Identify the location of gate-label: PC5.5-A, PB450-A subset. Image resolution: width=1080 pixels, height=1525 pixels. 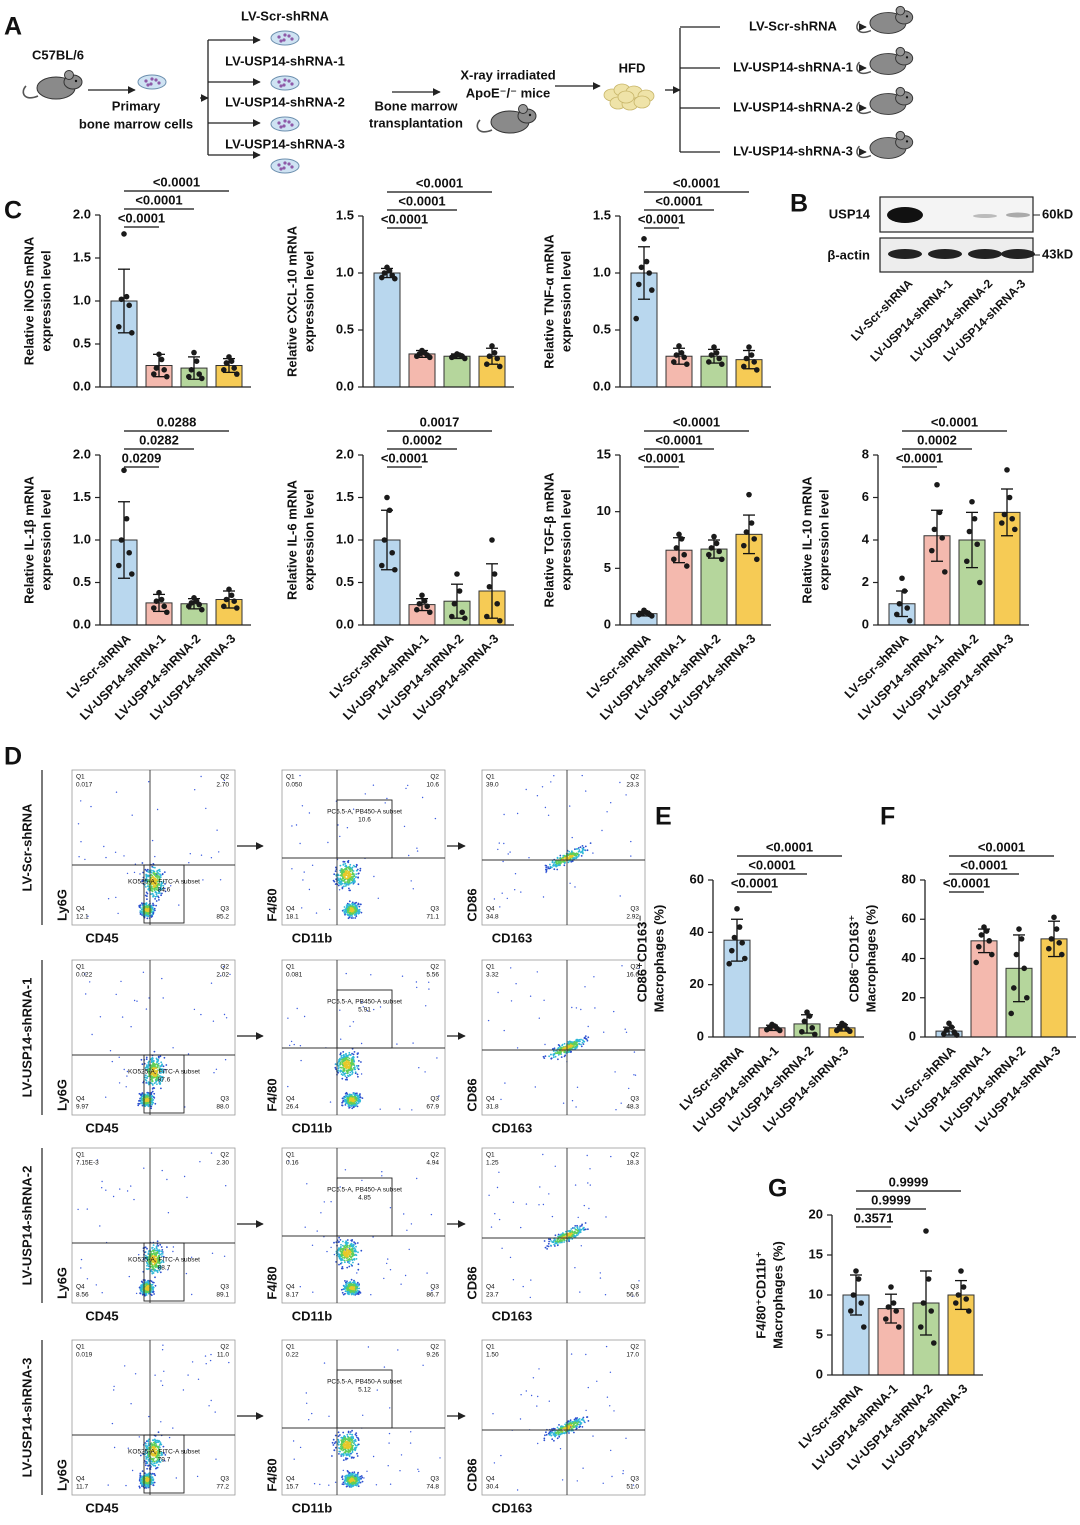
(364, 1190).